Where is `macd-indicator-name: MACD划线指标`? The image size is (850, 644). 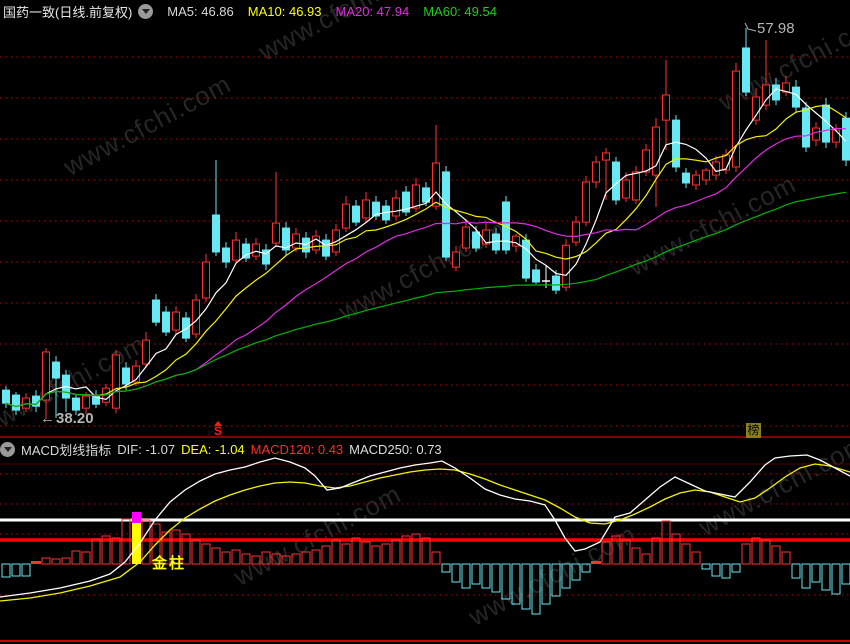 macd-indicator-name: MACD划线指标 is located at coordinates (66, 450).